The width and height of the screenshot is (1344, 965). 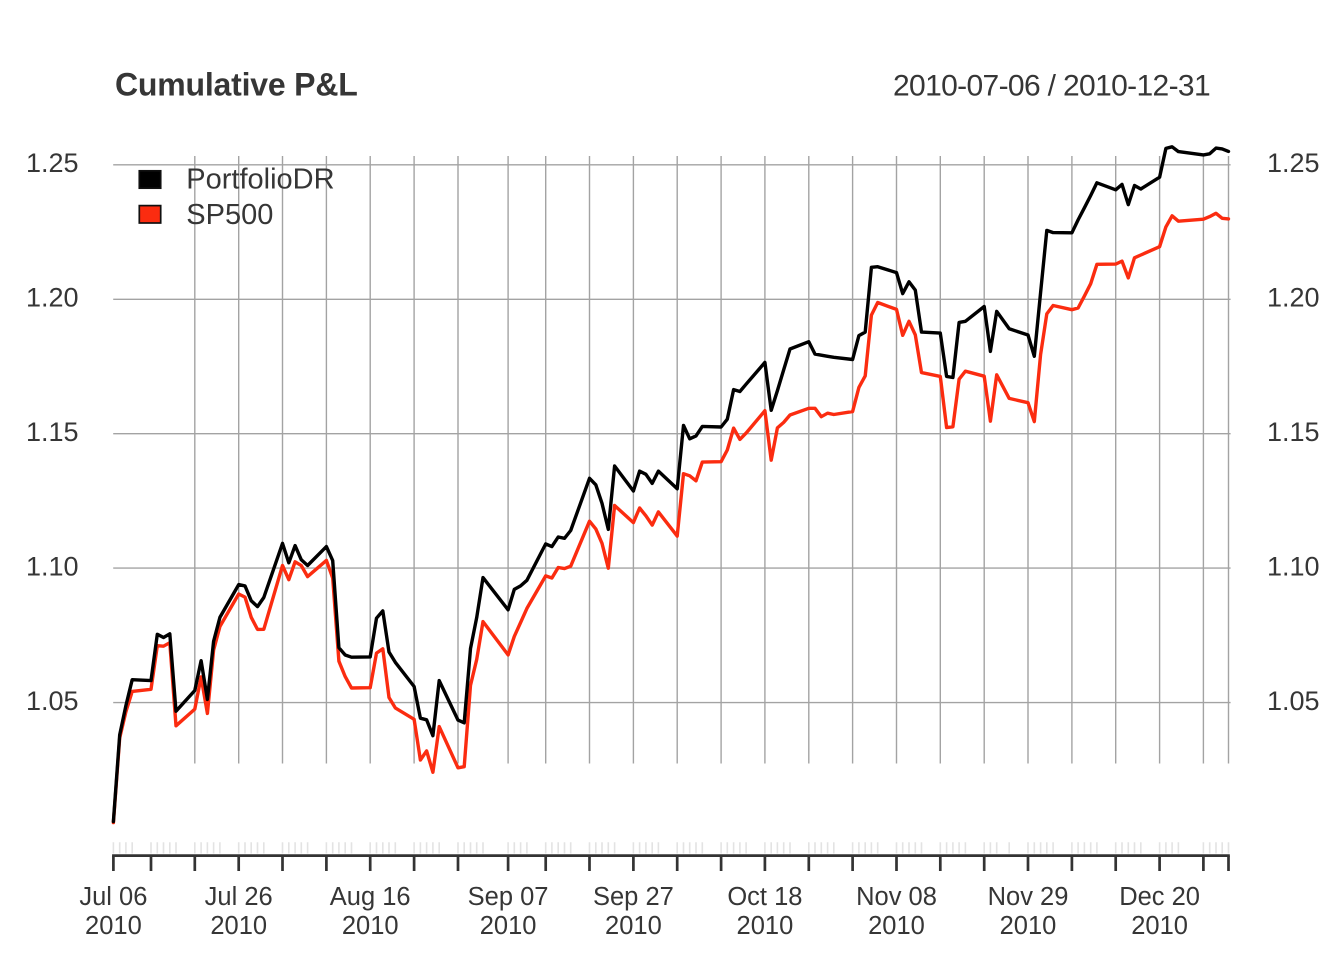 I want to click on svg-text: Dec 20, so click(x=1159, y=897).